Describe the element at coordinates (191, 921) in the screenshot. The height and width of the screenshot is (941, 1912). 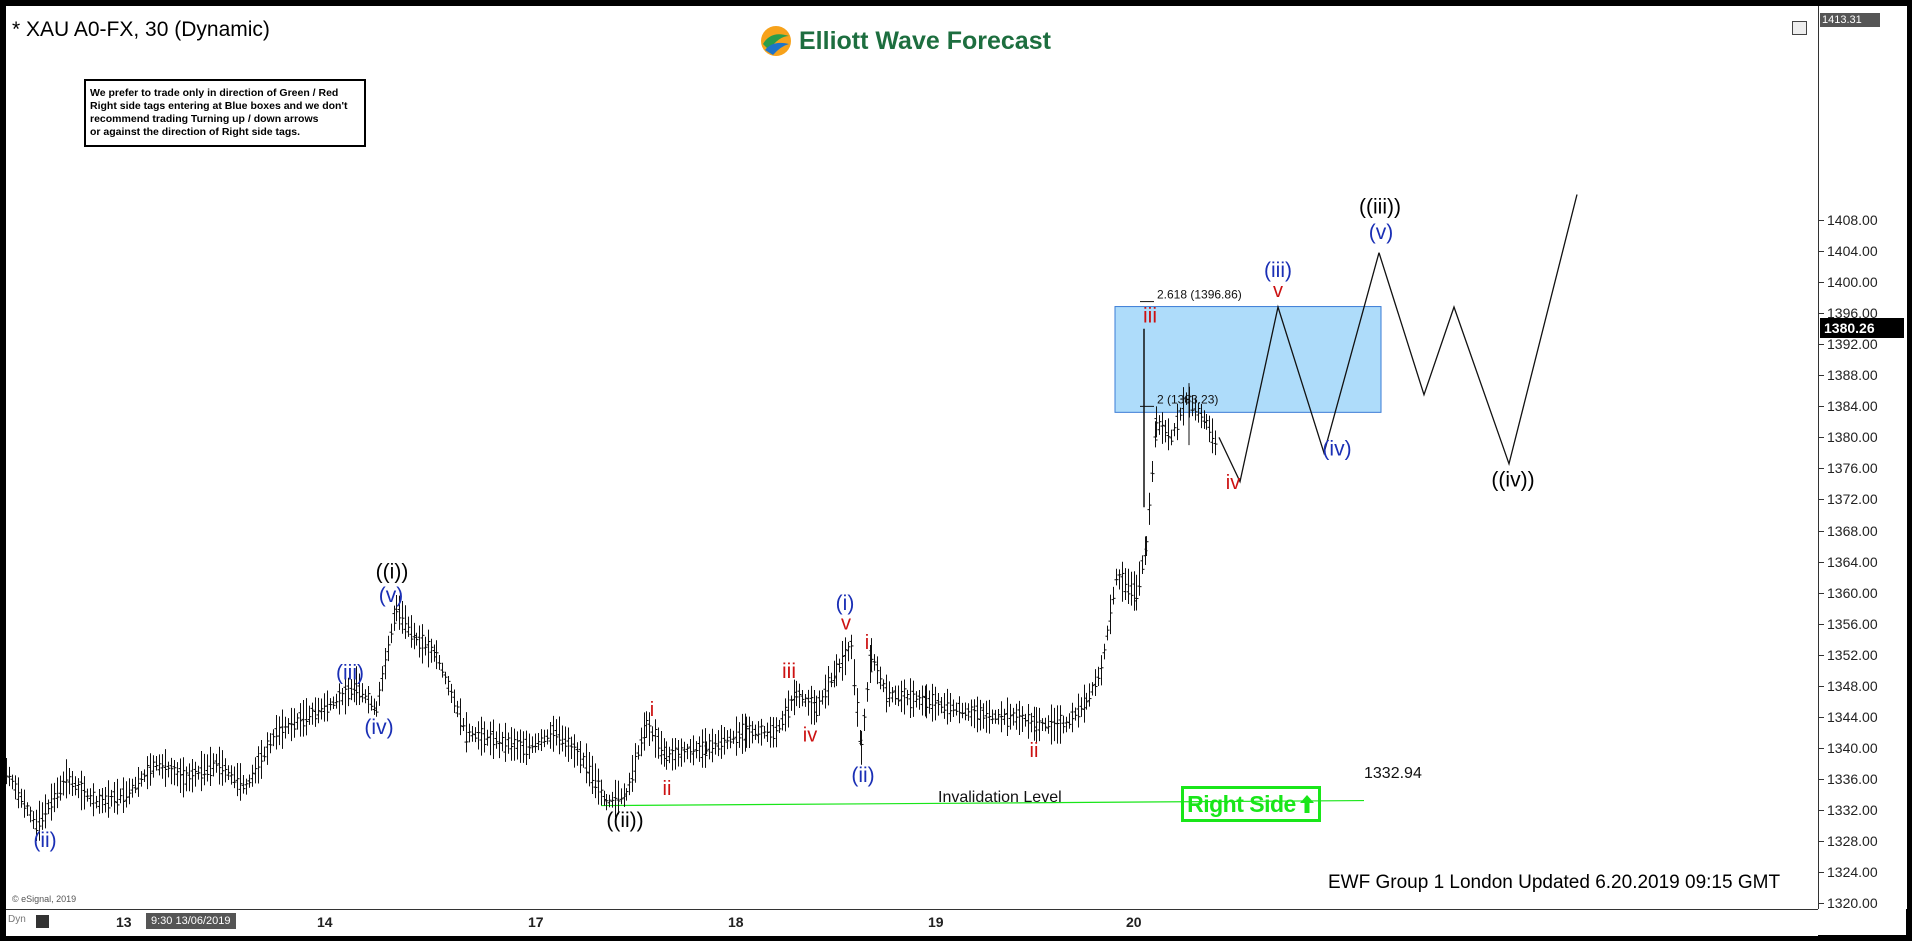
I see `cursor-time-label: 9:30 13/06/2019` at that location.